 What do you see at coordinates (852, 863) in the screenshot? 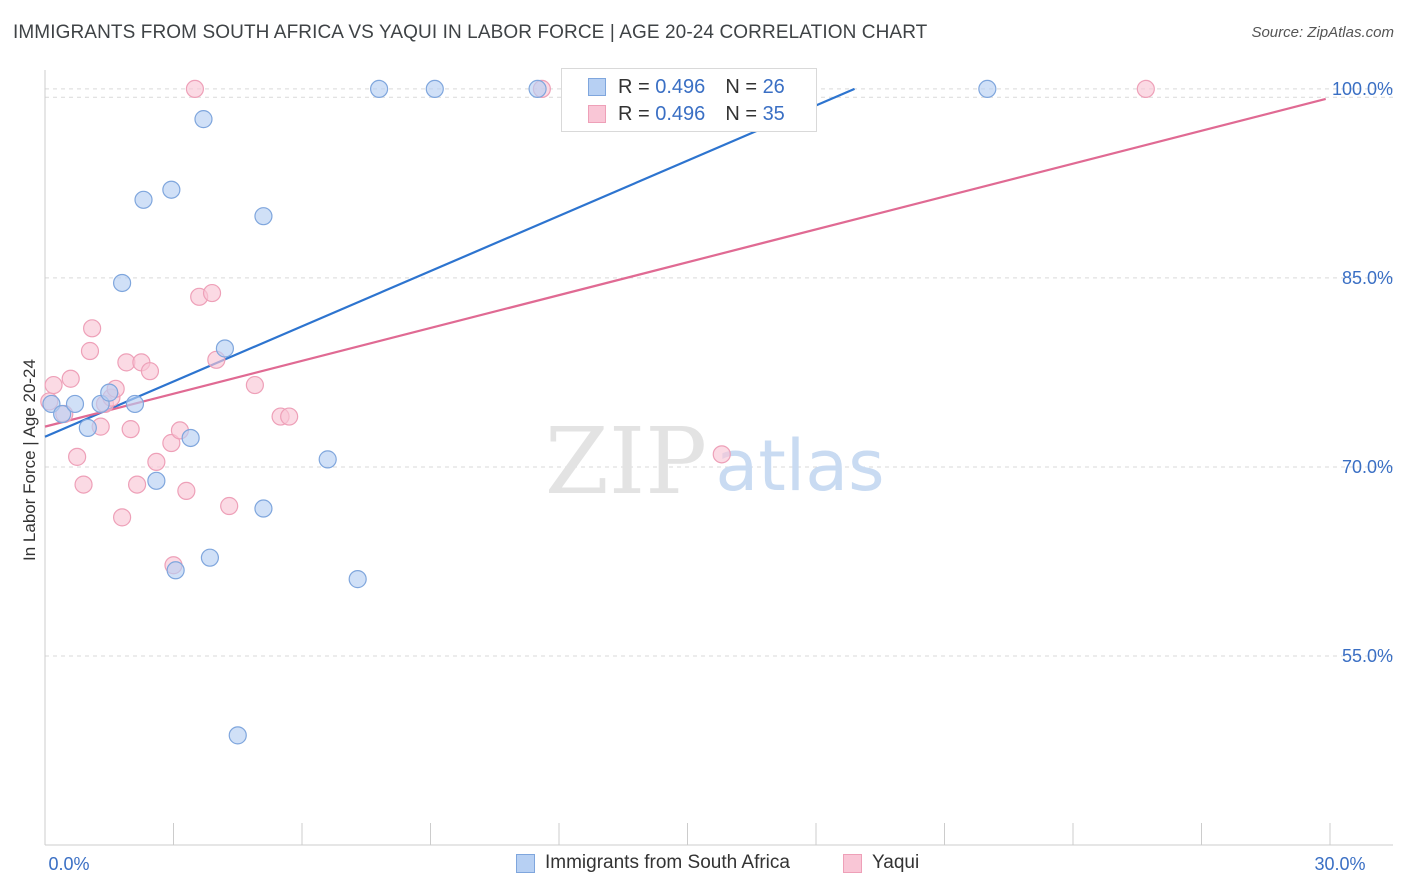
I see `bottom-legend-swatch-pink` at bounding box center [852, 863].